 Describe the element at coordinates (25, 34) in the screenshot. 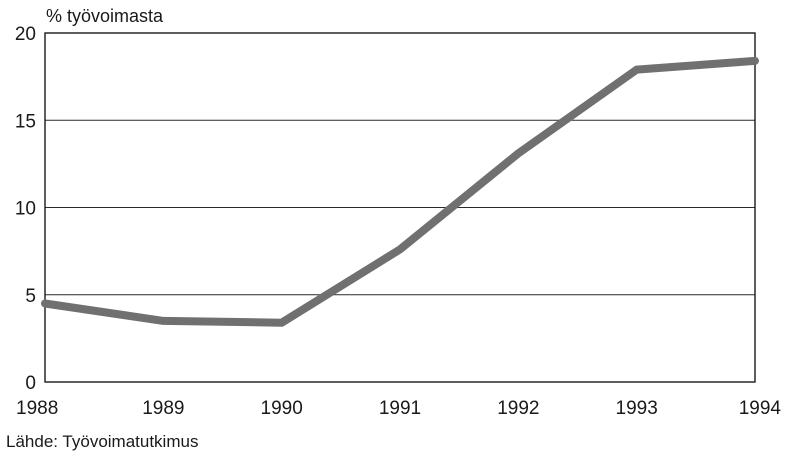

I see `y-tick-label-20: 20` at that location.